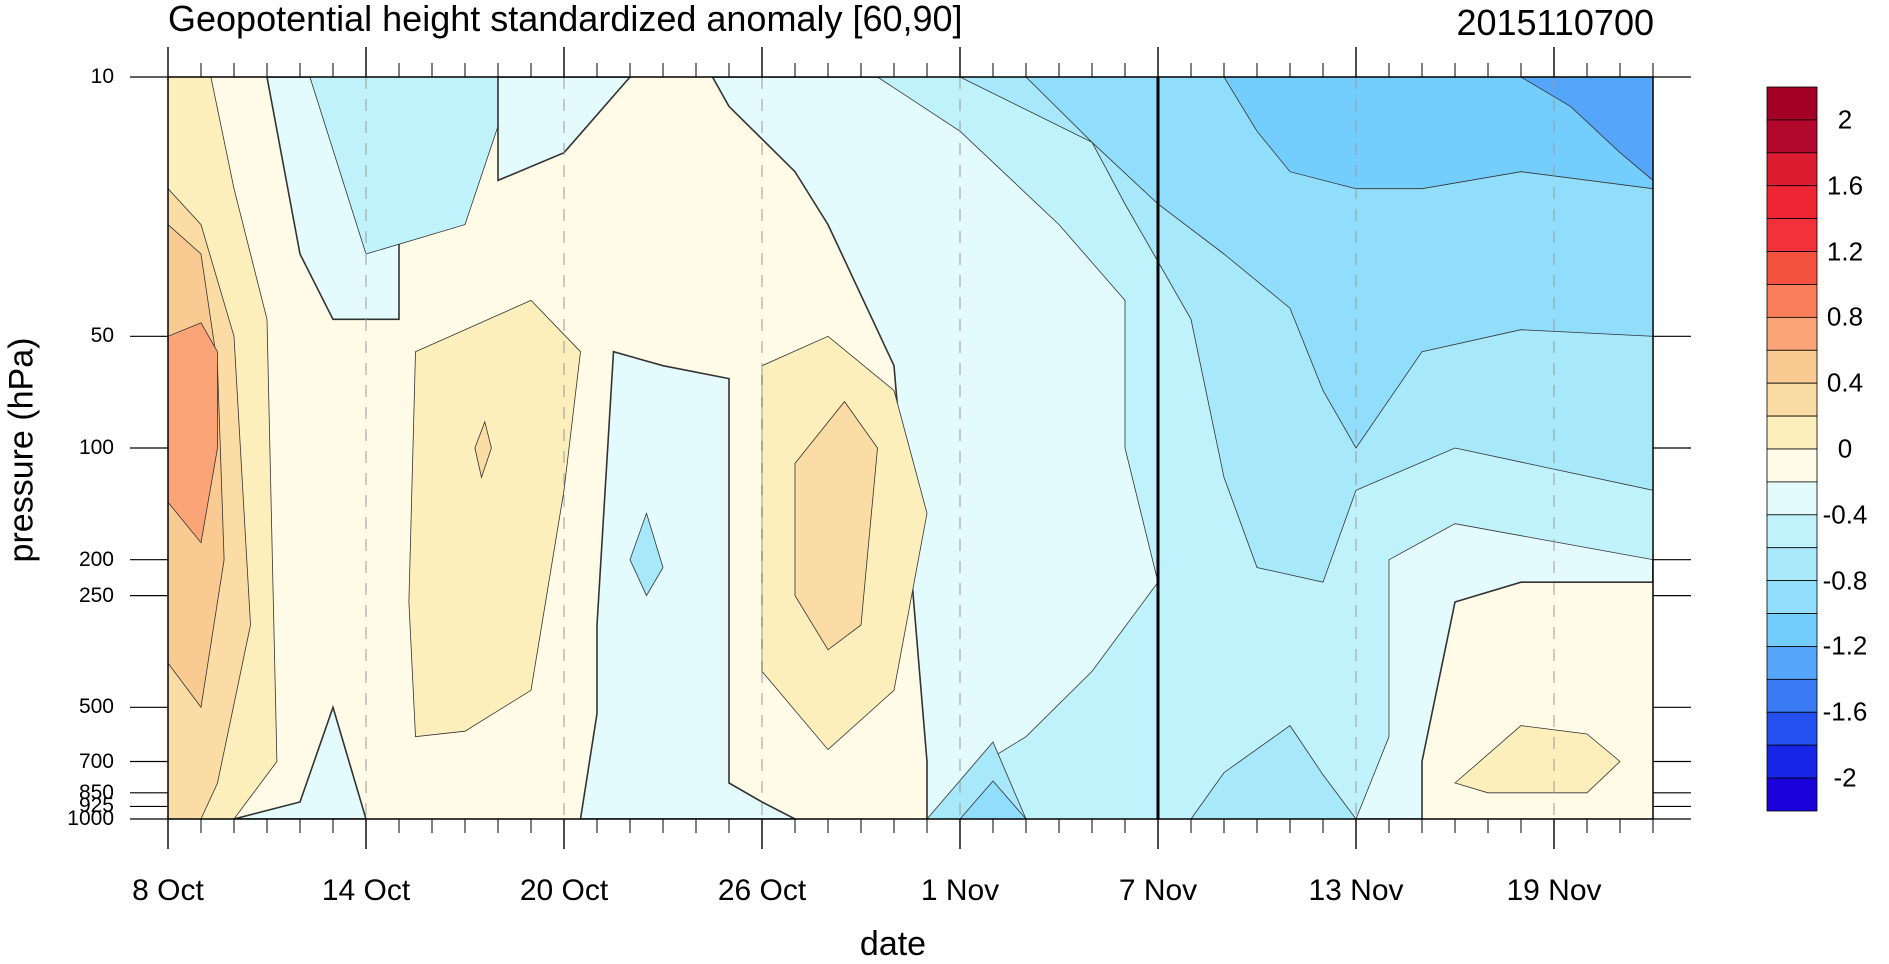 The height and width of the screenshot is (964, 1889). Describe the element at coordinates (102, 336) in the screenshot. I see `y-tick-label: 50` at that location.